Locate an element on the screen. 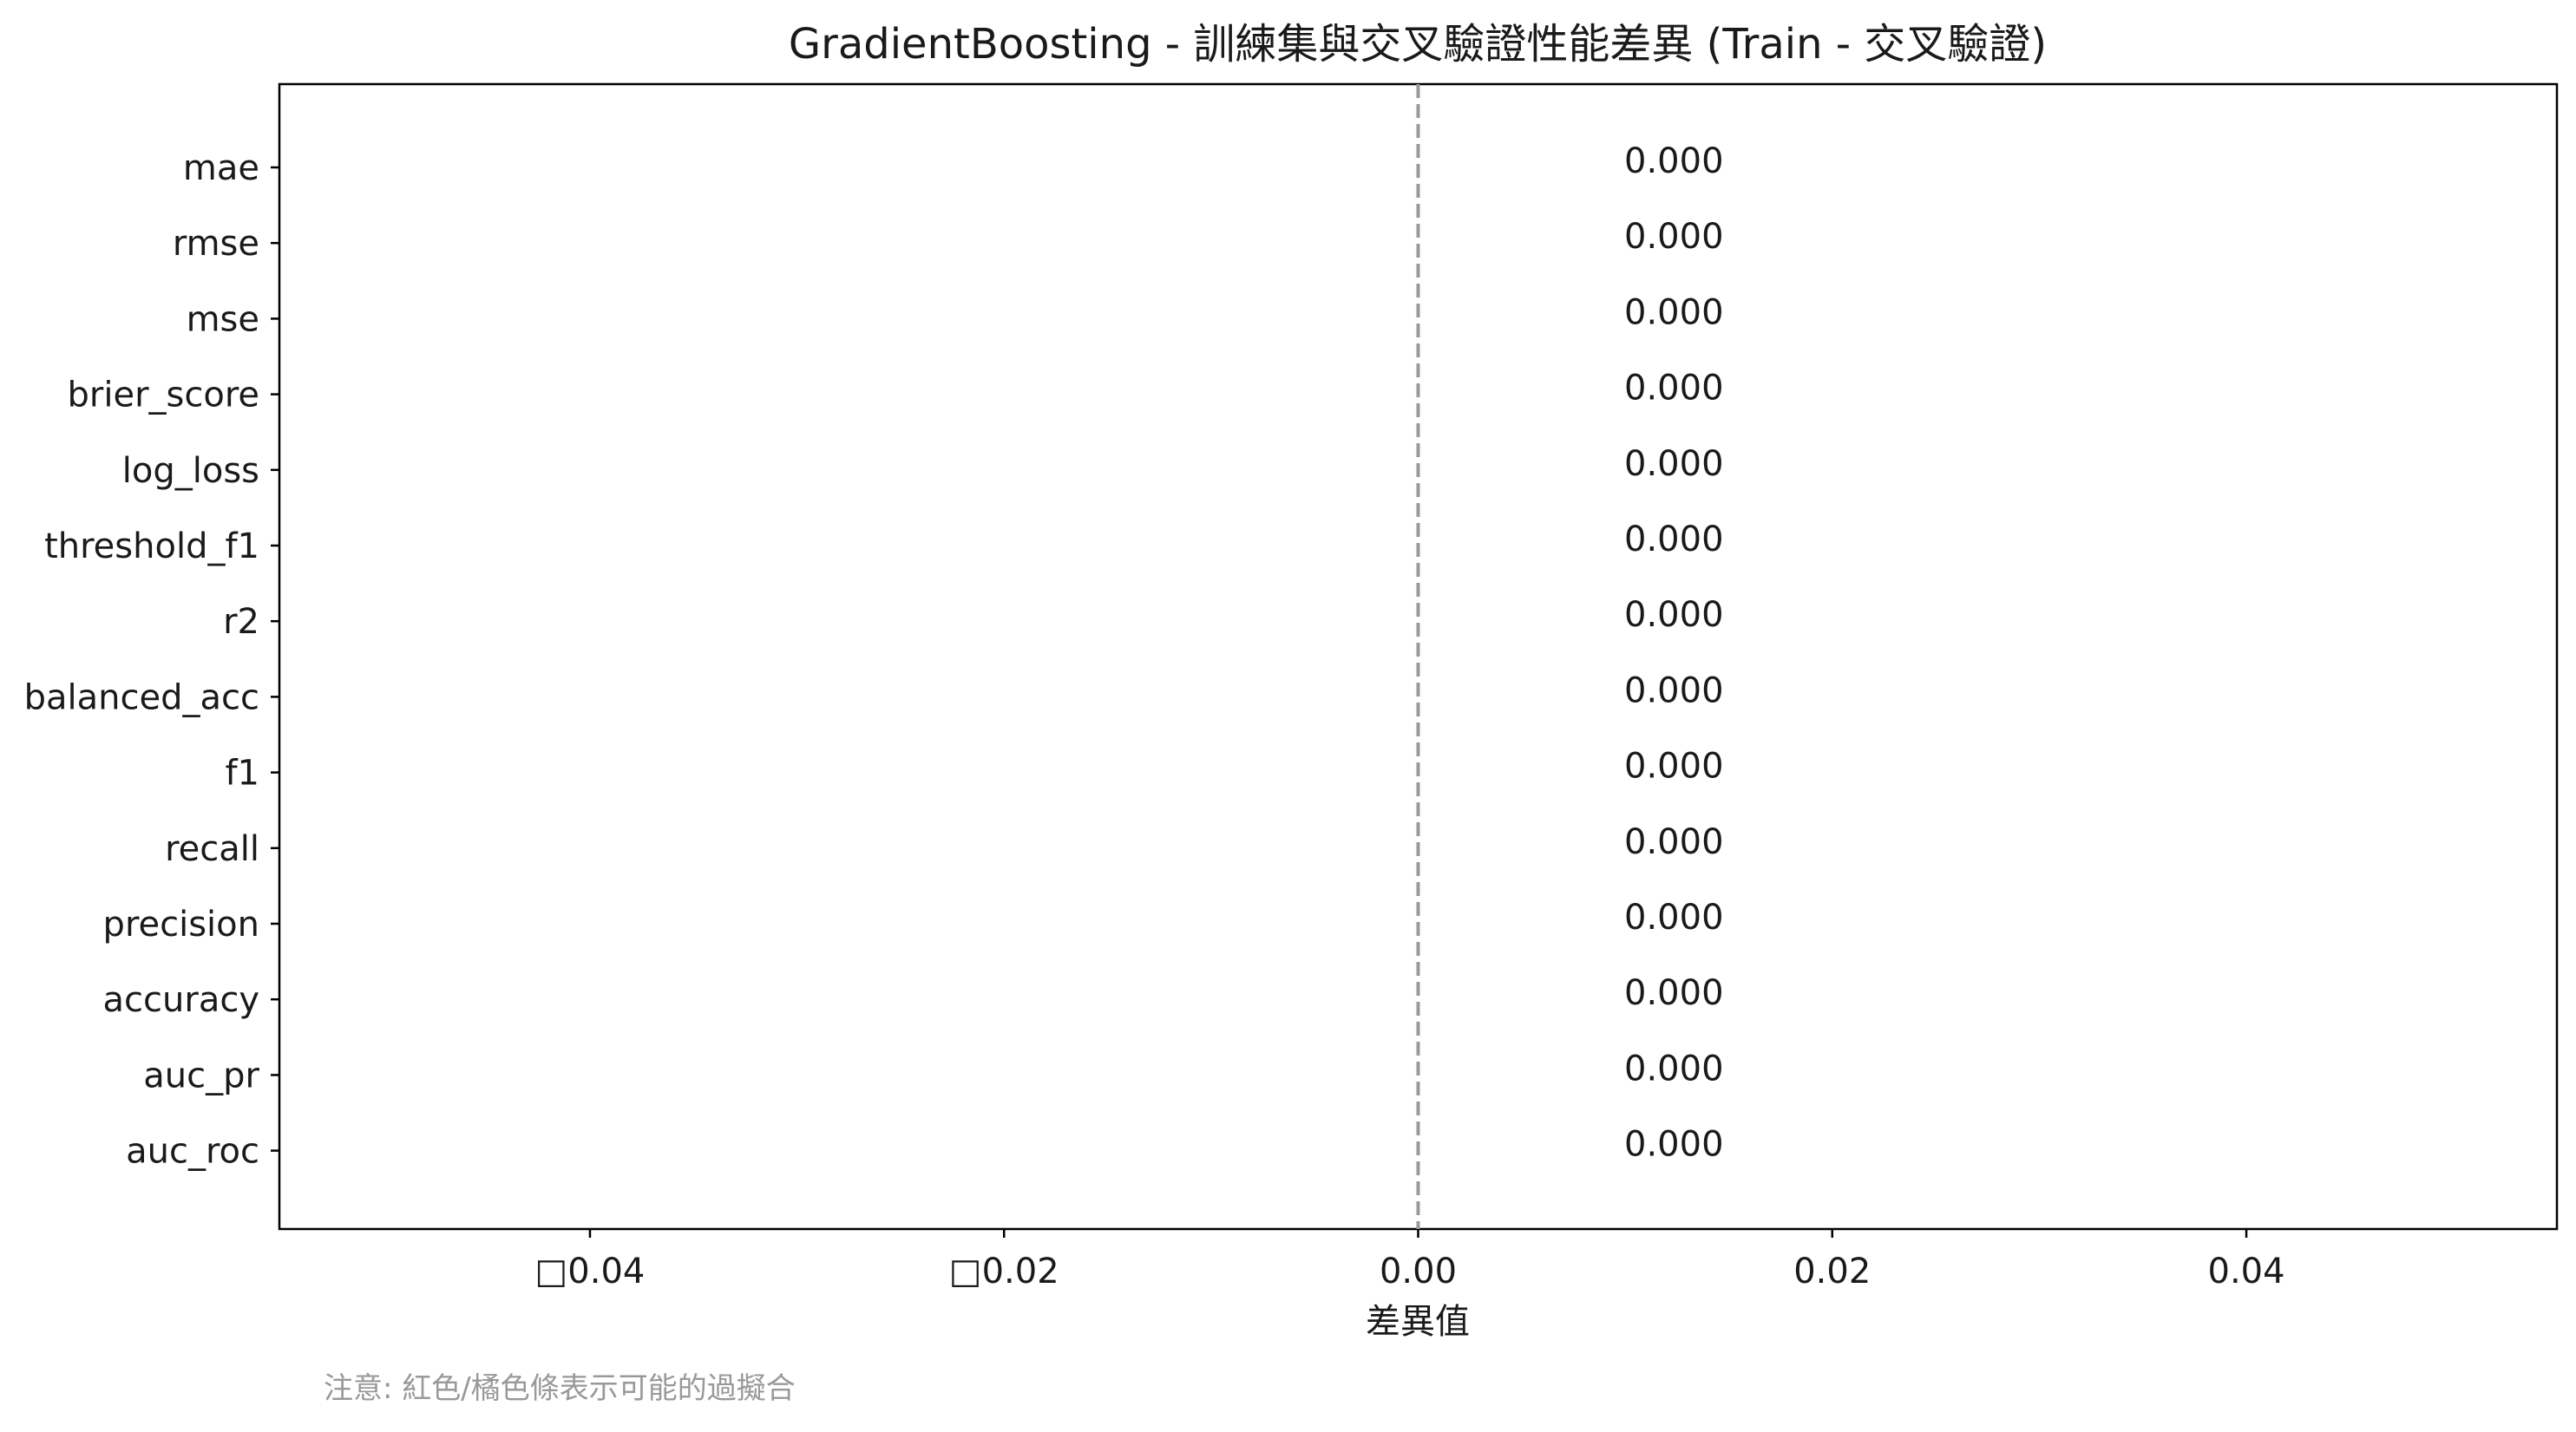  y-tick-label-log_loss: log_loss is located at coordinates (190, 471).